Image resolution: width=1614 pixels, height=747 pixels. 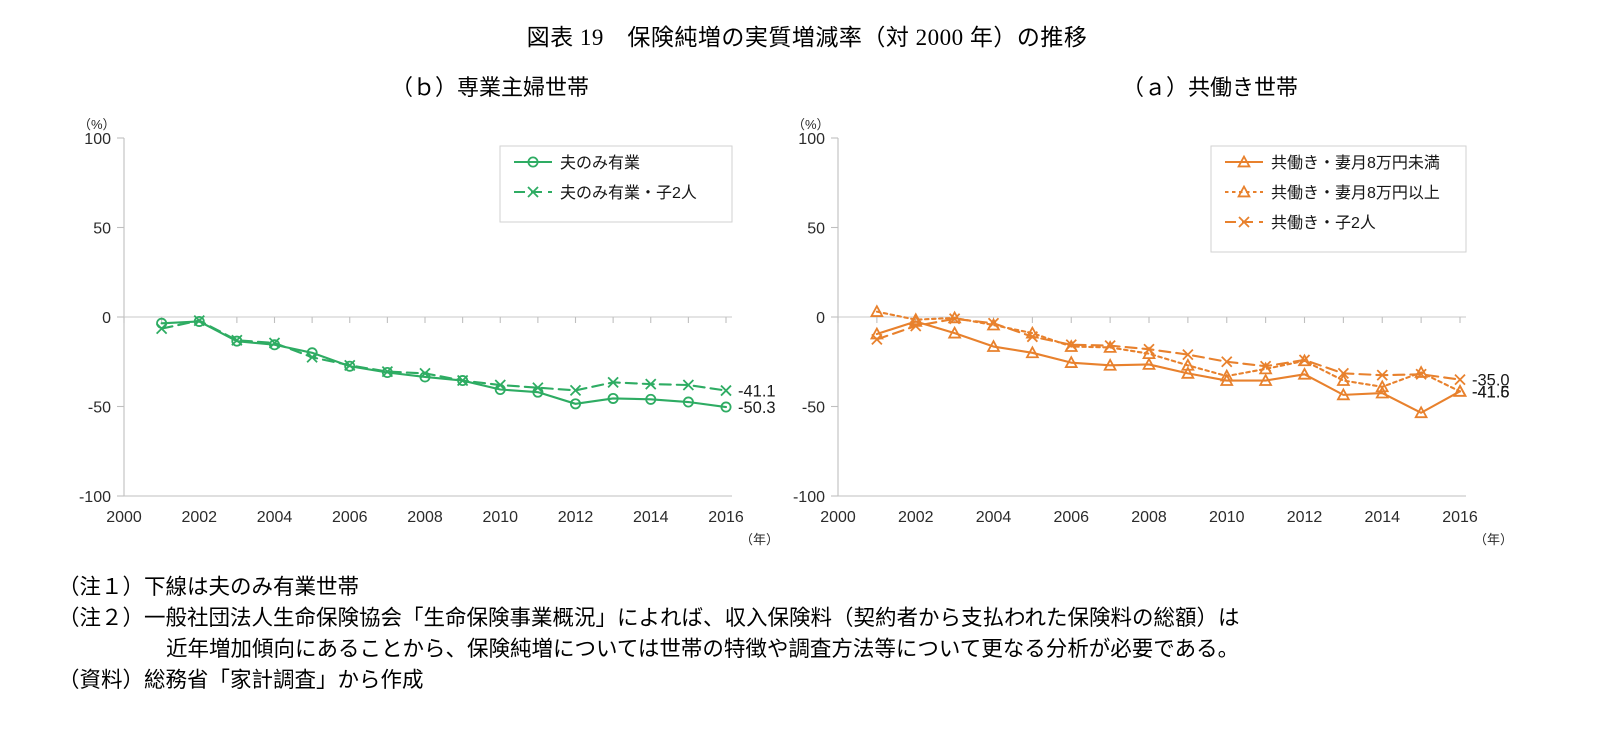 What do you see at coordinates (252, 587) in the screenshot?
I see `note-1-text: 下線は夫のみ有業世帯` at bounding box center [252, 587].